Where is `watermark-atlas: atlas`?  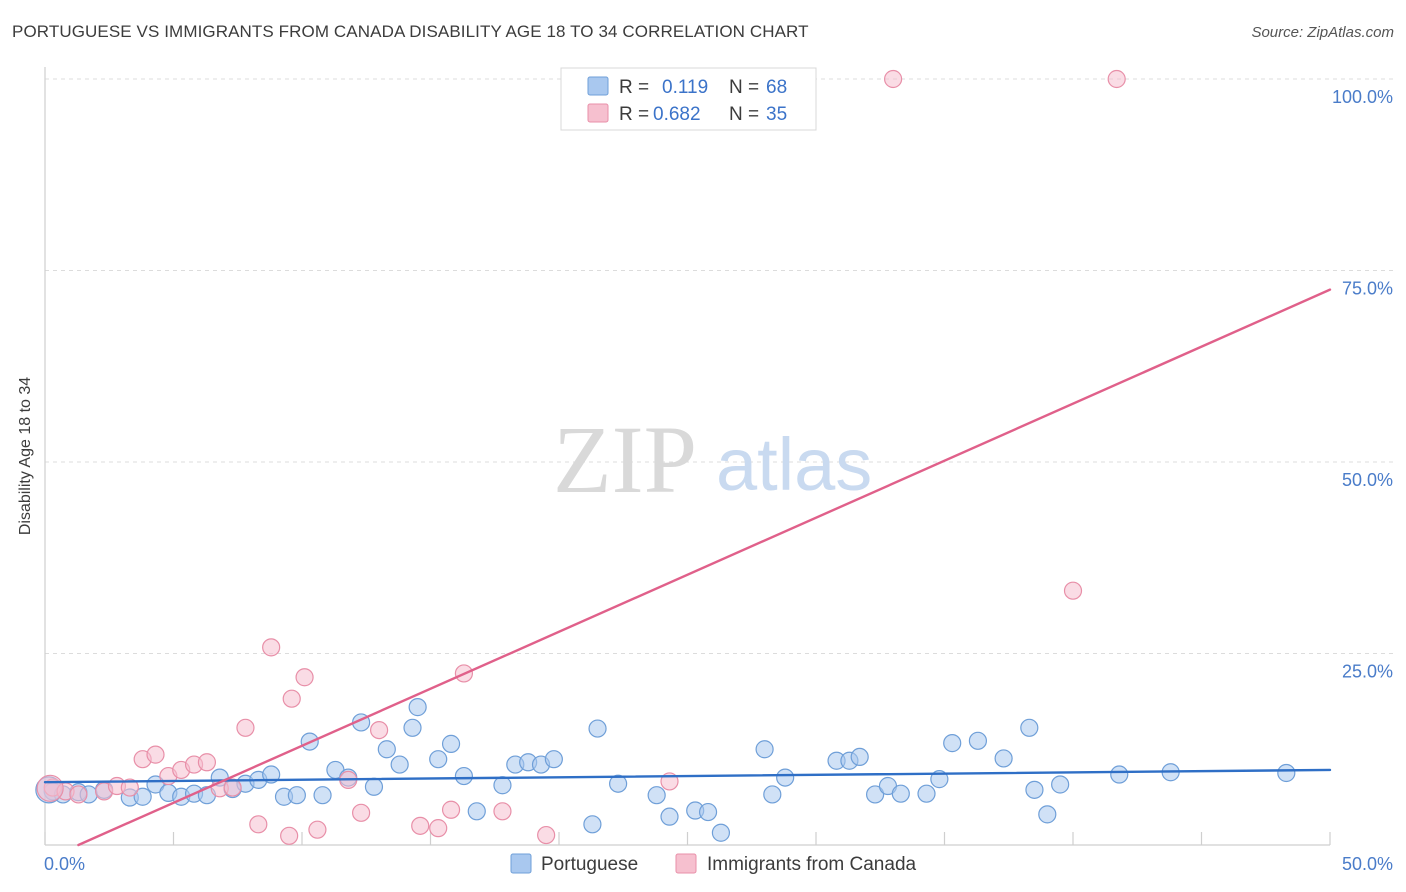 watermark-atlas: atlas is located at coordinates (794, 464).